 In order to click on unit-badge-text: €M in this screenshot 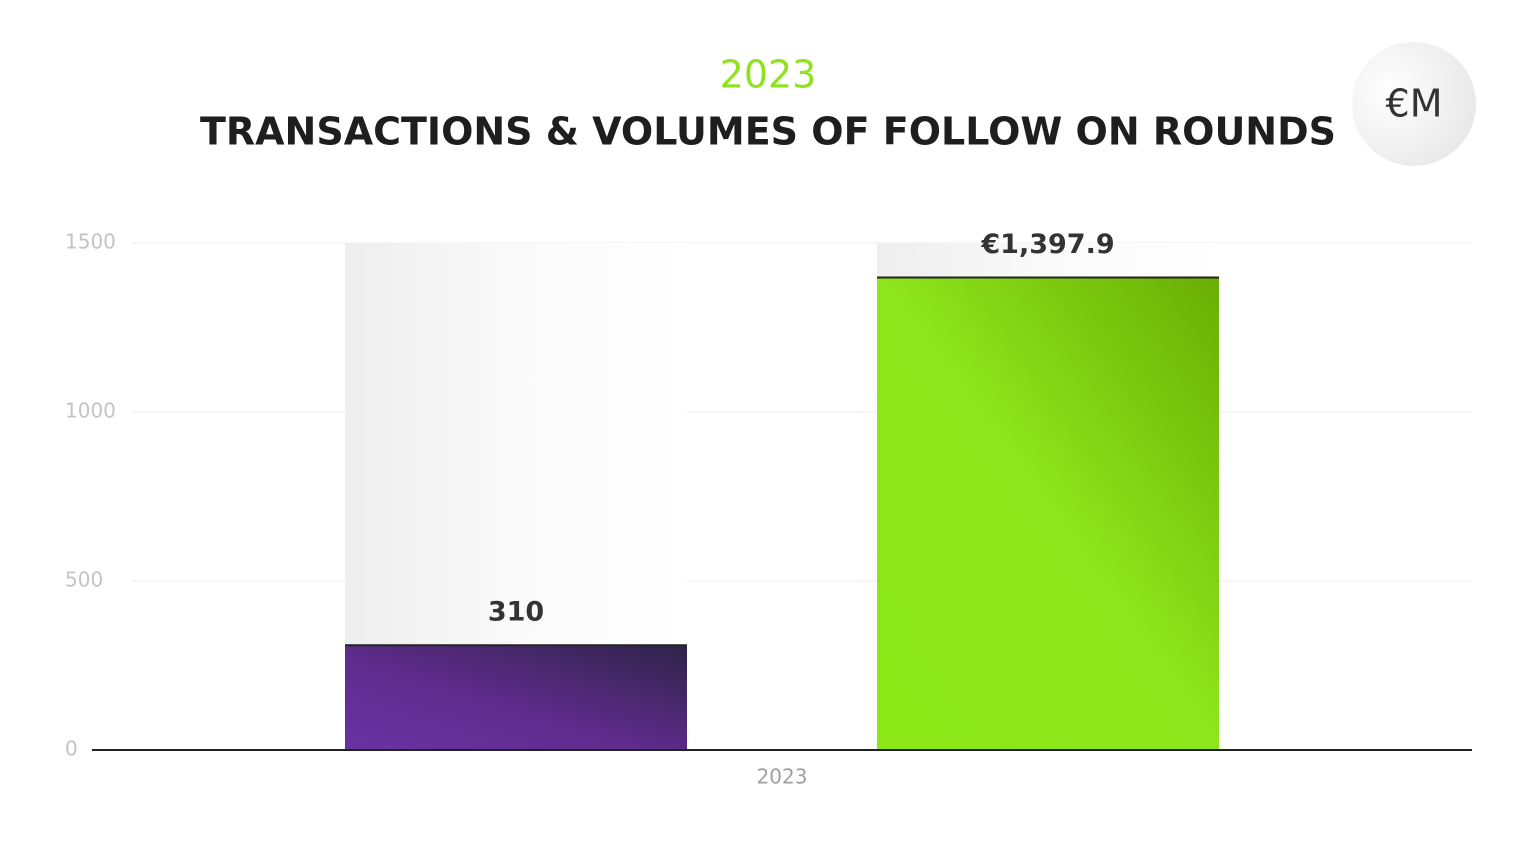, I will do `click(1414, 104)`.